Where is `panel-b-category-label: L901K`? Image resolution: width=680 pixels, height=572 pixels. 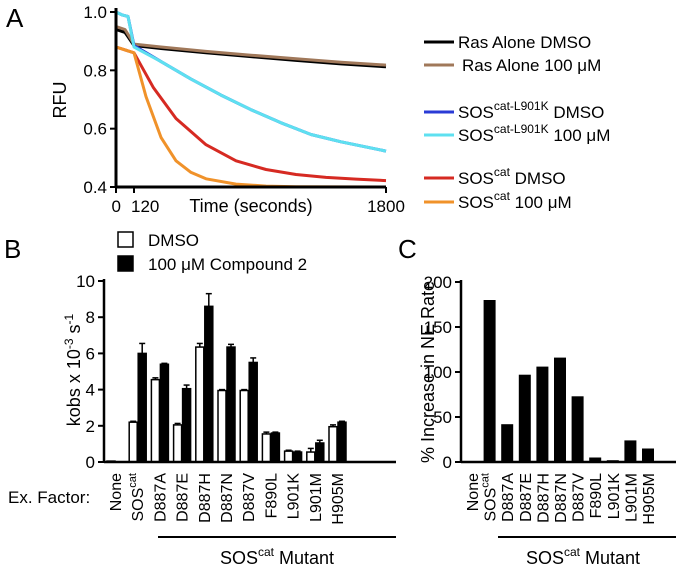
panel-b-category-label: L901K is located at coordinates (294, 496).